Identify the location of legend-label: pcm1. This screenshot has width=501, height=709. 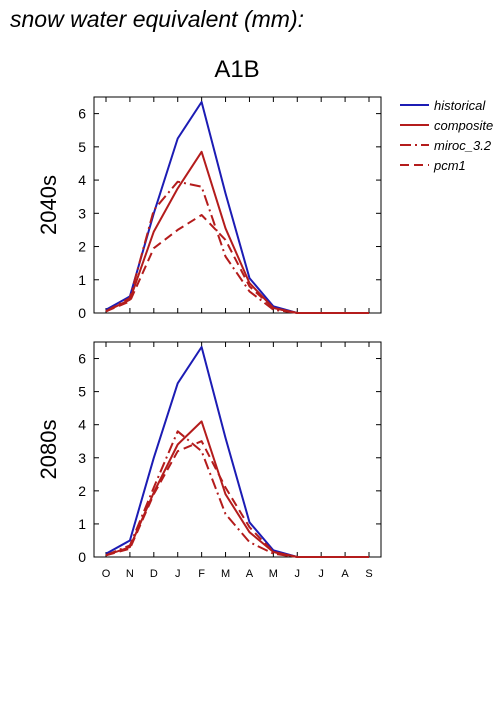
(449, 165).